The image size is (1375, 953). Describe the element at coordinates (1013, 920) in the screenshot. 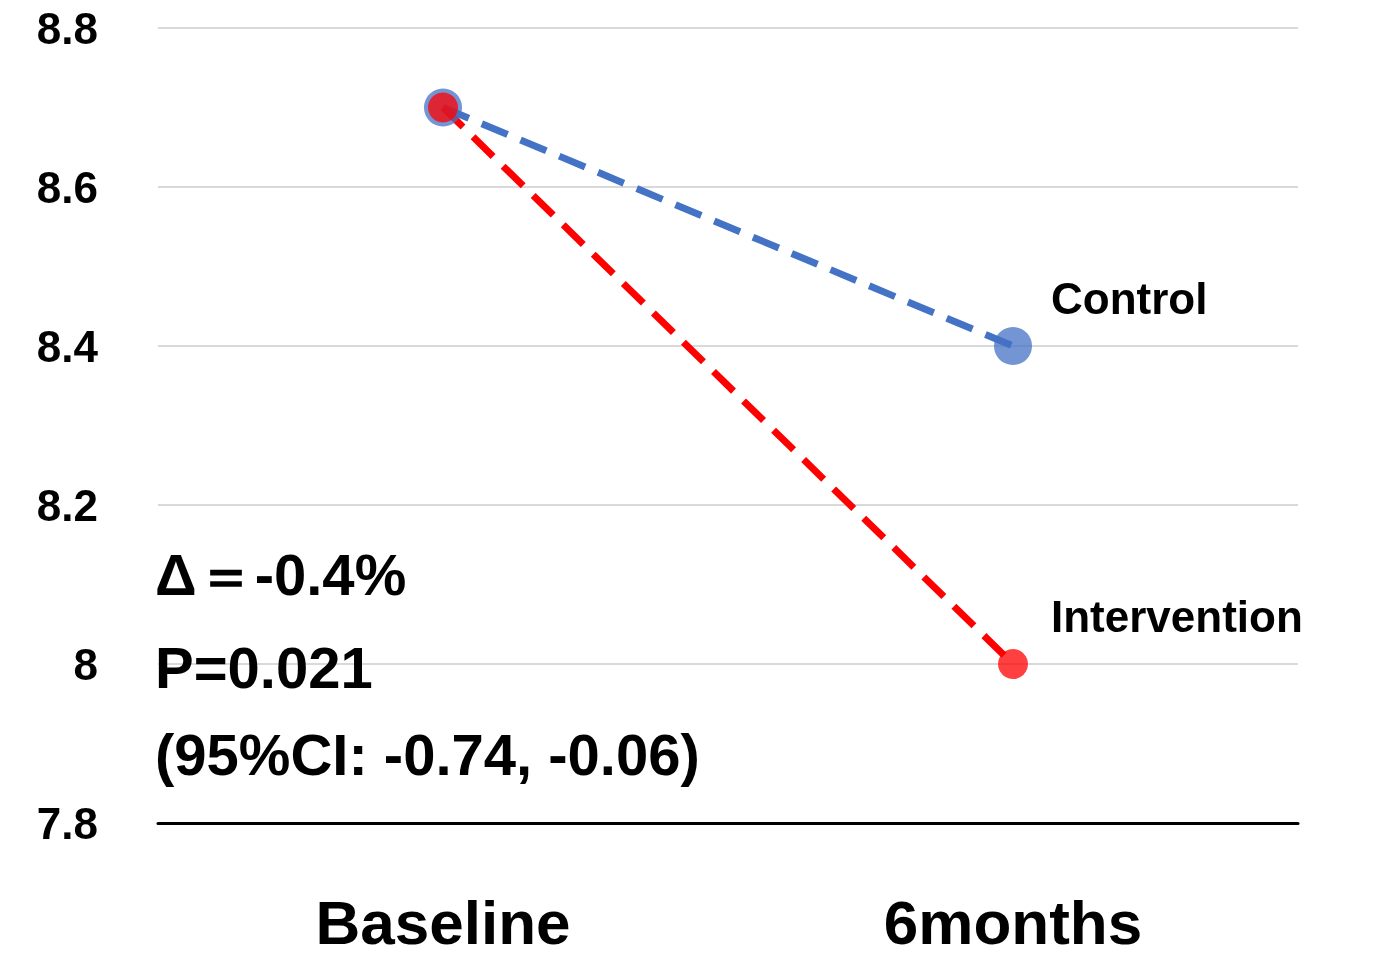

I see `x-tick-label: 6months` at that location.